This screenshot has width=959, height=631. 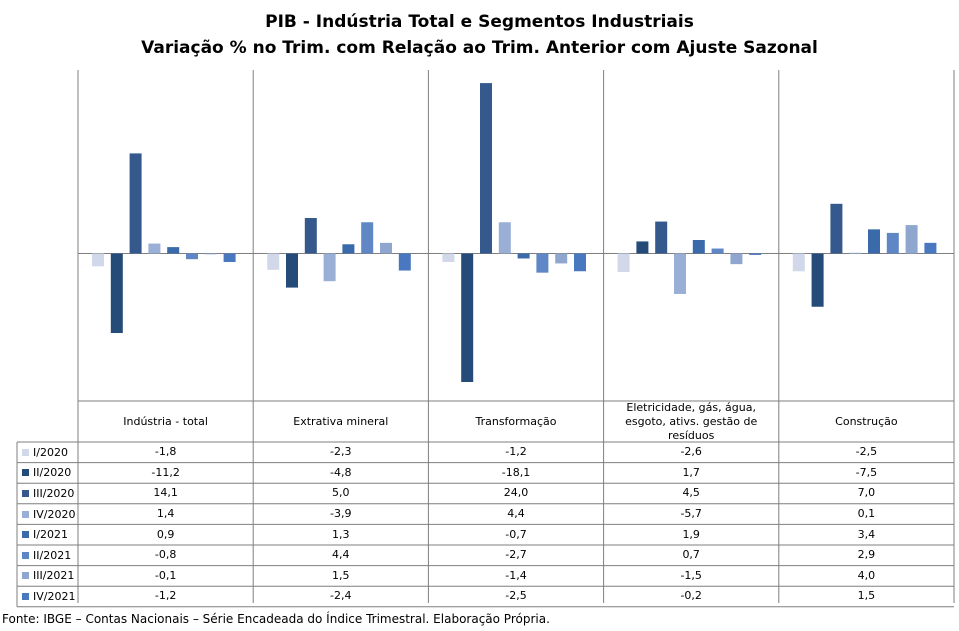 I want to click on legend-label: II/2020, so click(x=52, y=473).